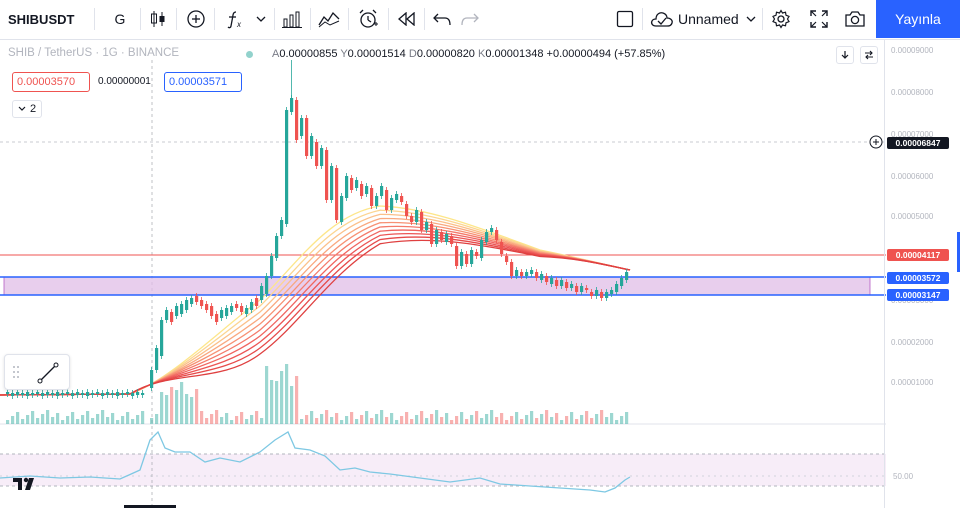 This screenshot has height=508, width=960. Describe the element at coordinates (442, 19) in the screenshot. I see `undo-icon` at that location.